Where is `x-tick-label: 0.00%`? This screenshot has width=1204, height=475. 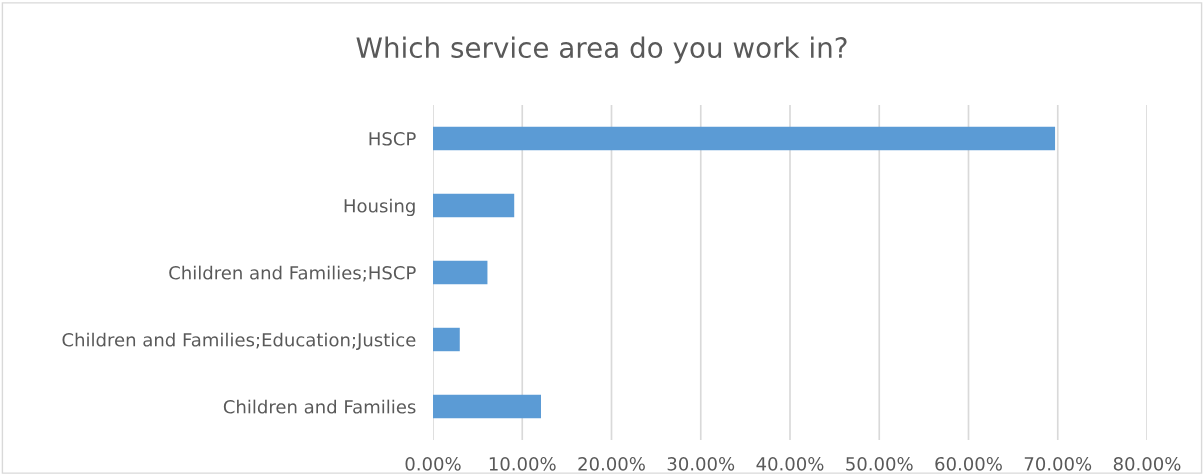
x-tick-label: 0.00% is located at coordinates (433, 463).